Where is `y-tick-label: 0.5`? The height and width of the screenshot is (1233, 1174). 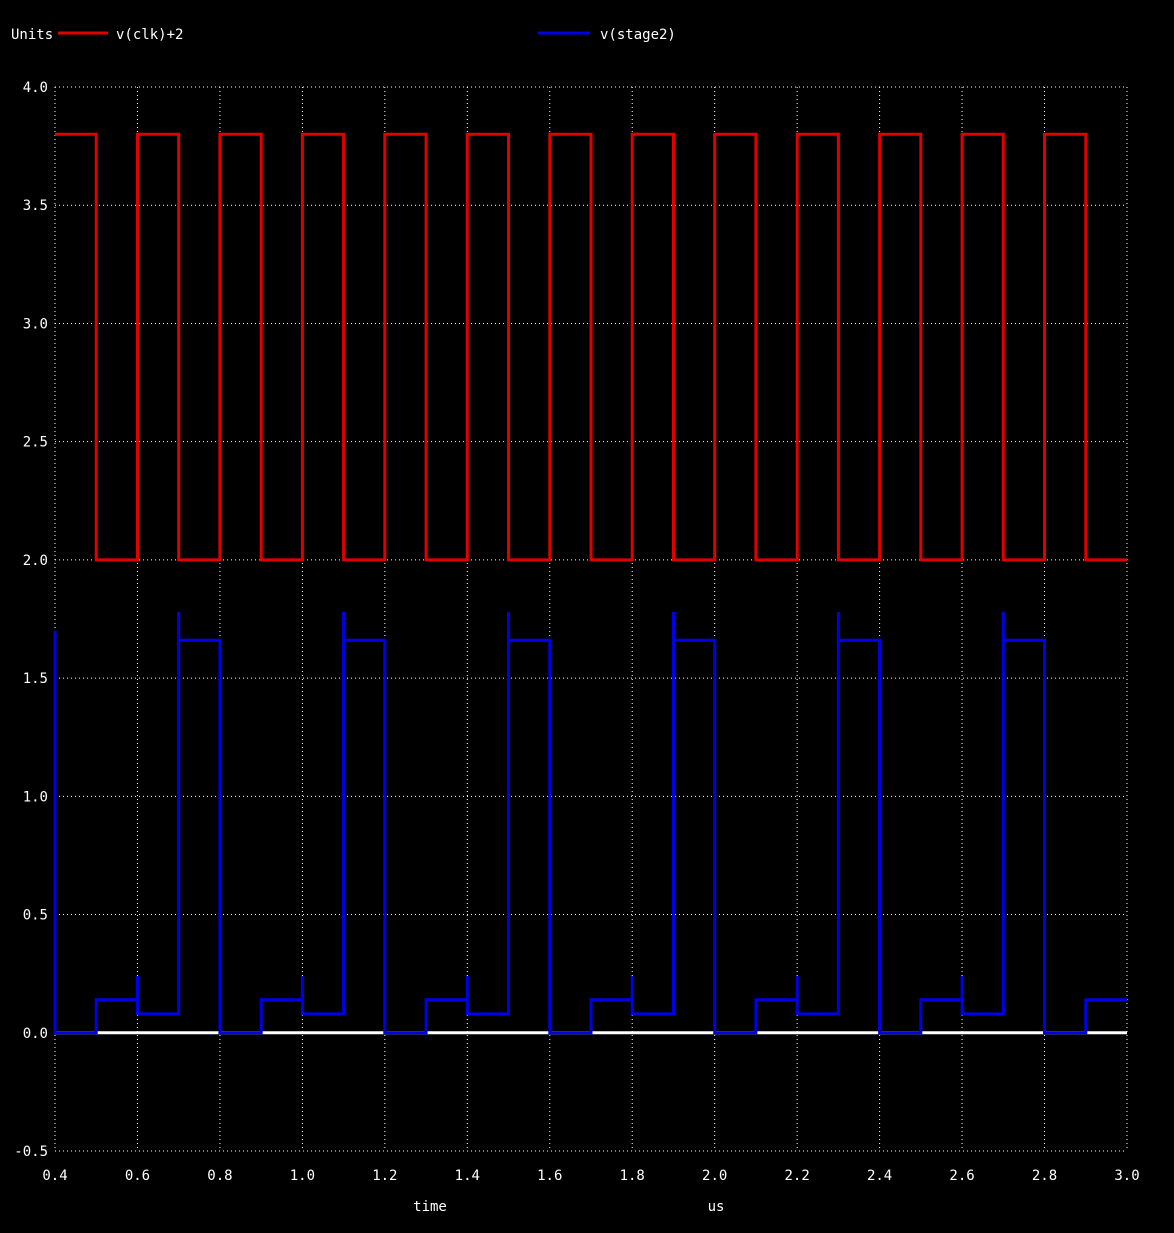 y-tick-label: 0.5 is located at coordinates (35, 916).